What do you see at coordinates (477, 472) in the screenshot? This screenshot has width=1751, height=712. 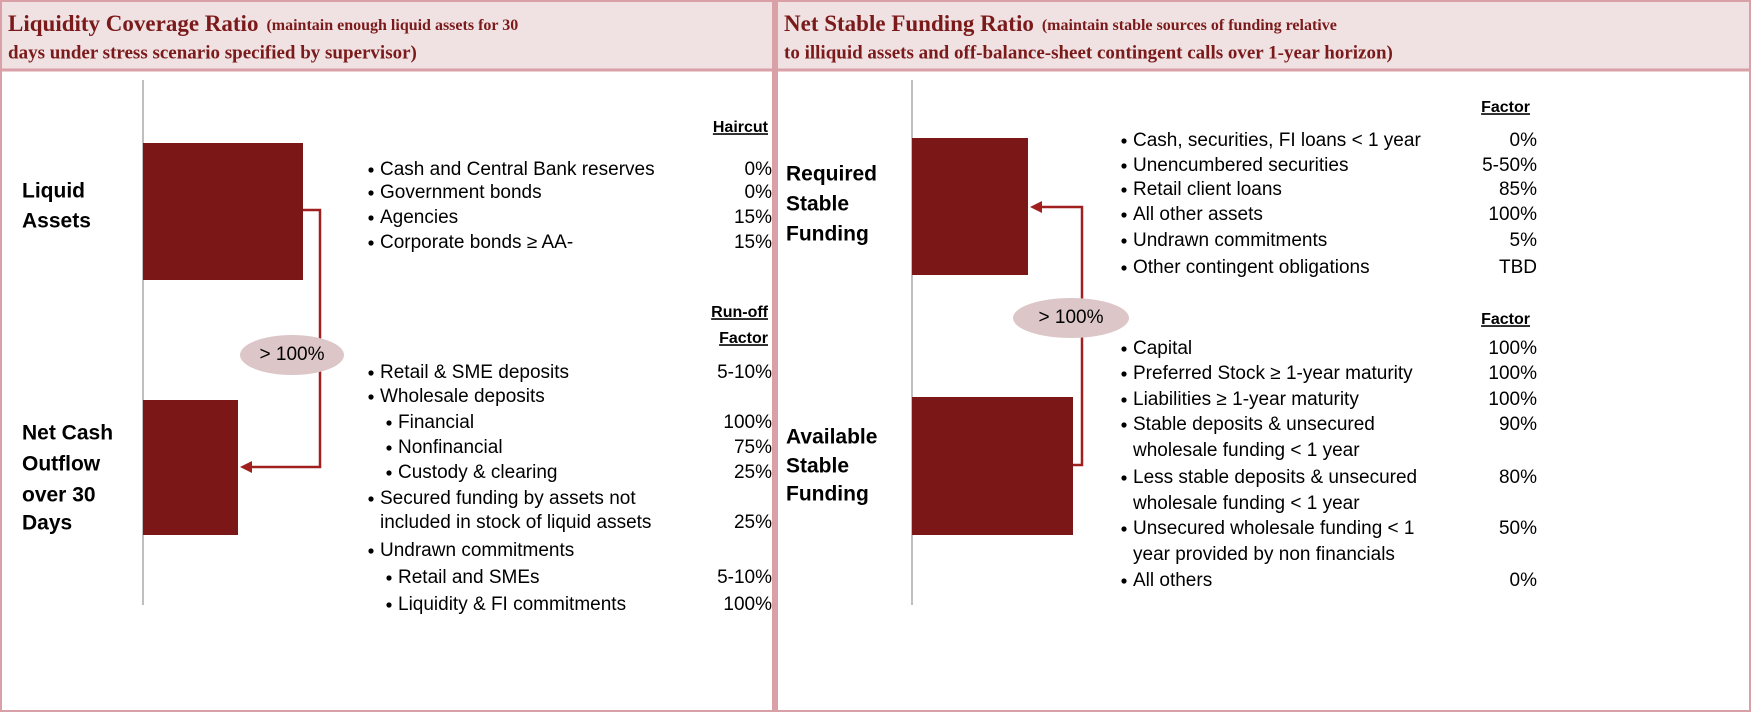 I see `item-text: Custody & clearing` at bounding box center [477, 472].